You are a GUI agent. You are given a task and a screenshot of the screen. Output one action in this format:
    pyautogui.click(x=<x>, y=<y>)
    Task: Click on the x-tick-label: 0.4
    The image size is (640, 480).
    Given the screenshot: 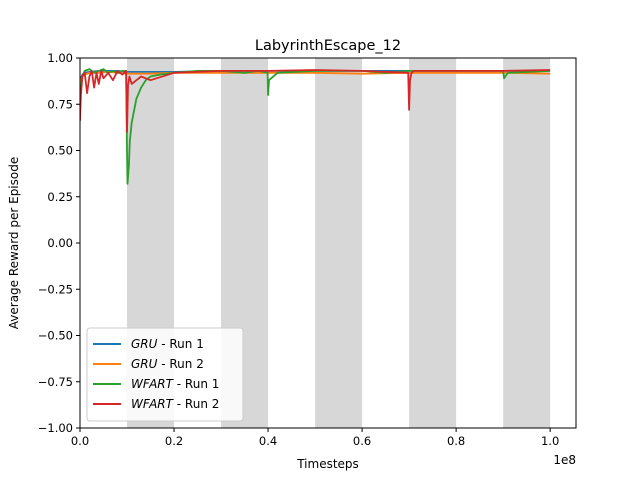 What is the action you would take?
    pyautogui.click(x=268, y=441)
    